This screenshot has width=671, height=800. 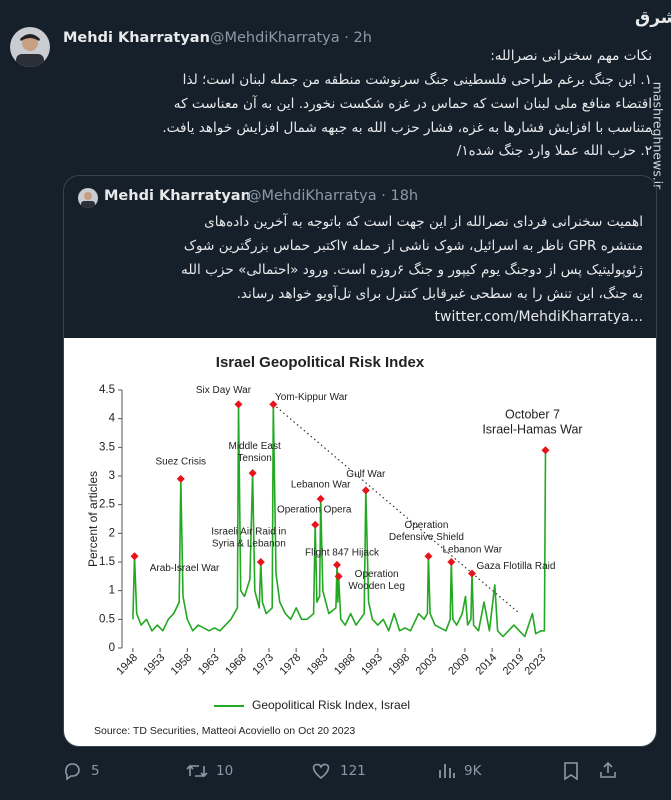 I want to click on retweet-icon, so click(x=197, y=771).